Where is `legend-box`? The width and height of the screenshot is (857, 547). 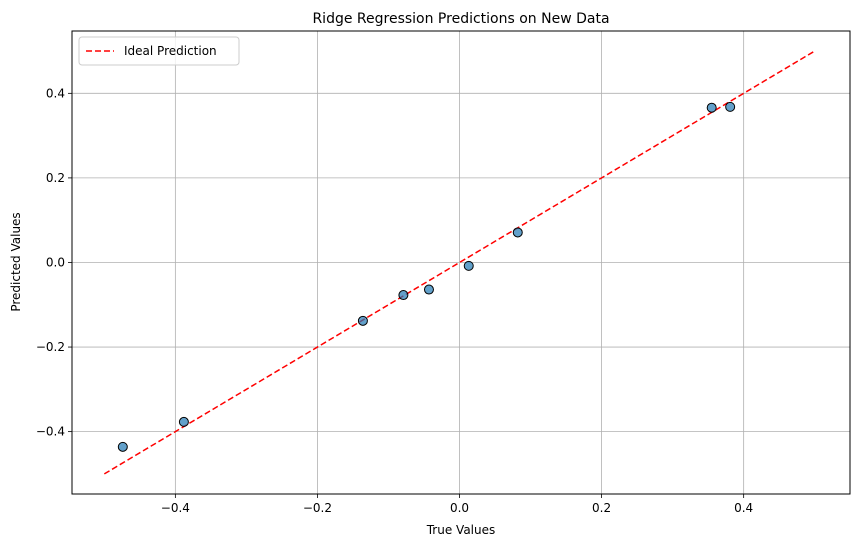 legend-box is located at coordinates (159, 51).